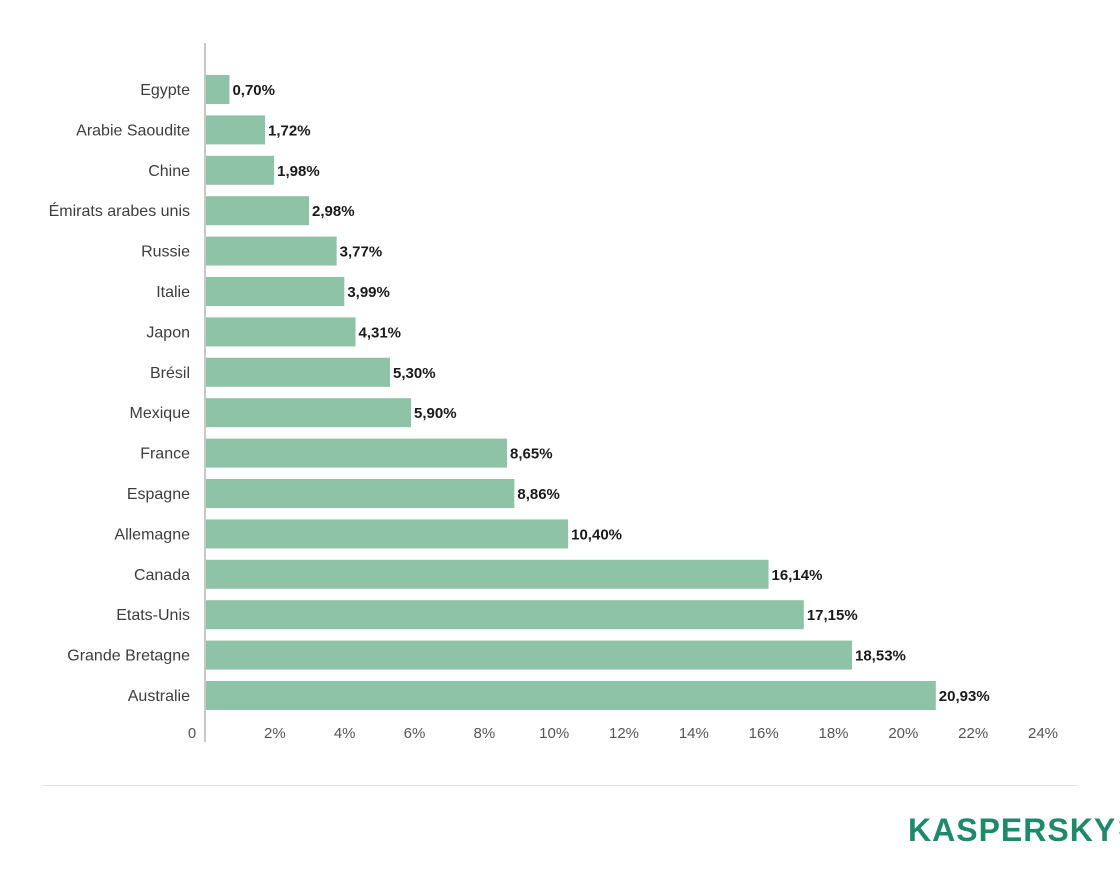 The image size is (1120, 877). What do you see at coordinates (192, 733) in the screenshot?
I see `x-tick-label: 0` at bounding box center [192, 733].